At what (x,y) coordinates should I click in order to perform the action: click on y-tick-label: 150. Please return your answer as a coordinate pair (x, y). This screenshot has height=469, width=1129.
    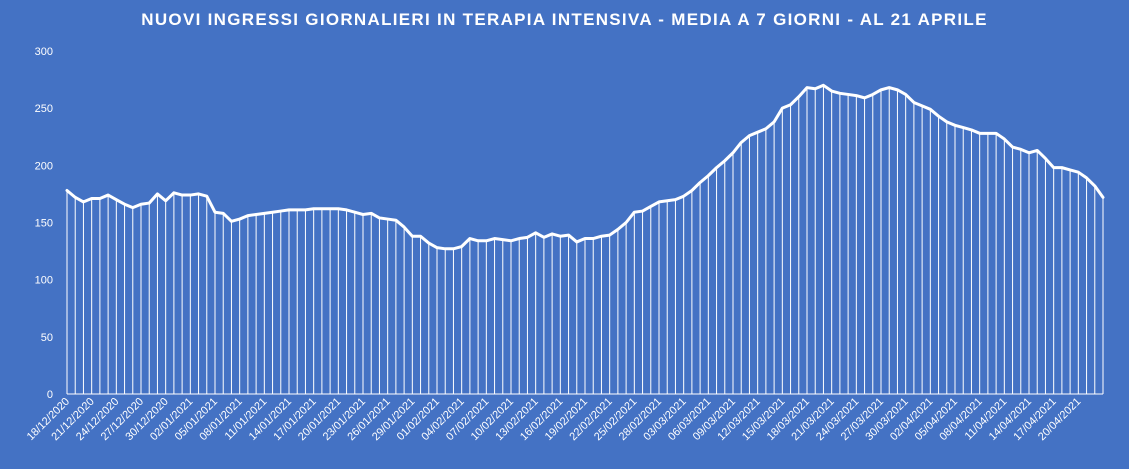
    Looking at the image, I should click on (44, 224).